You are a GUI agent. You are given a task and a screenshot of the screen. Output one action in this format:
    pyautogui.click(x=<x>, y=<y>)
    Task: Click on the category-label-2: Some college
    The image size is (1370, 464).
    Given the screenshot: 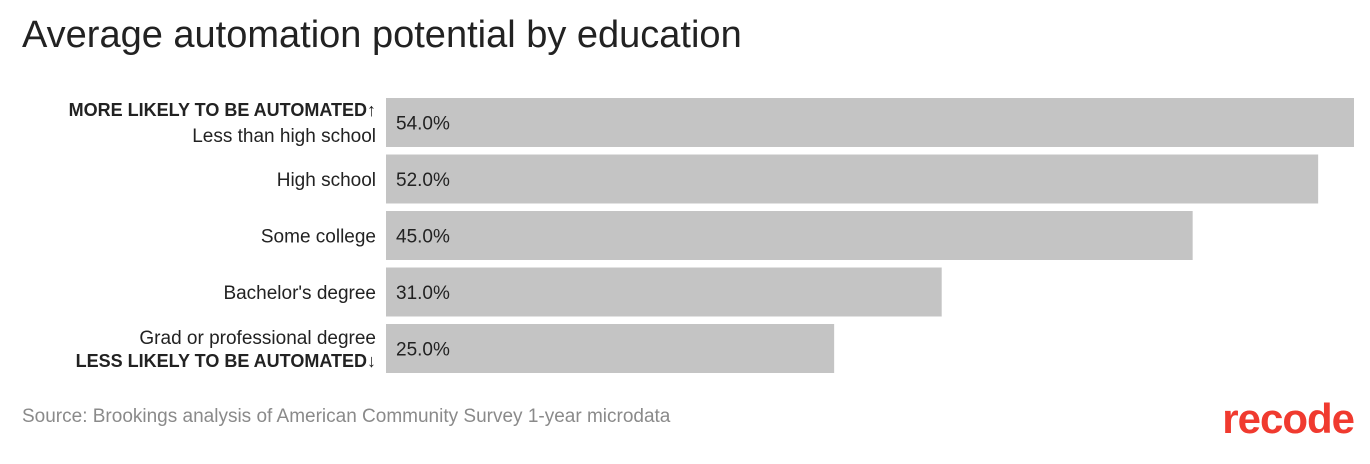 What is the action you would take?
    pyautogui.click(x=318, y=237)
    